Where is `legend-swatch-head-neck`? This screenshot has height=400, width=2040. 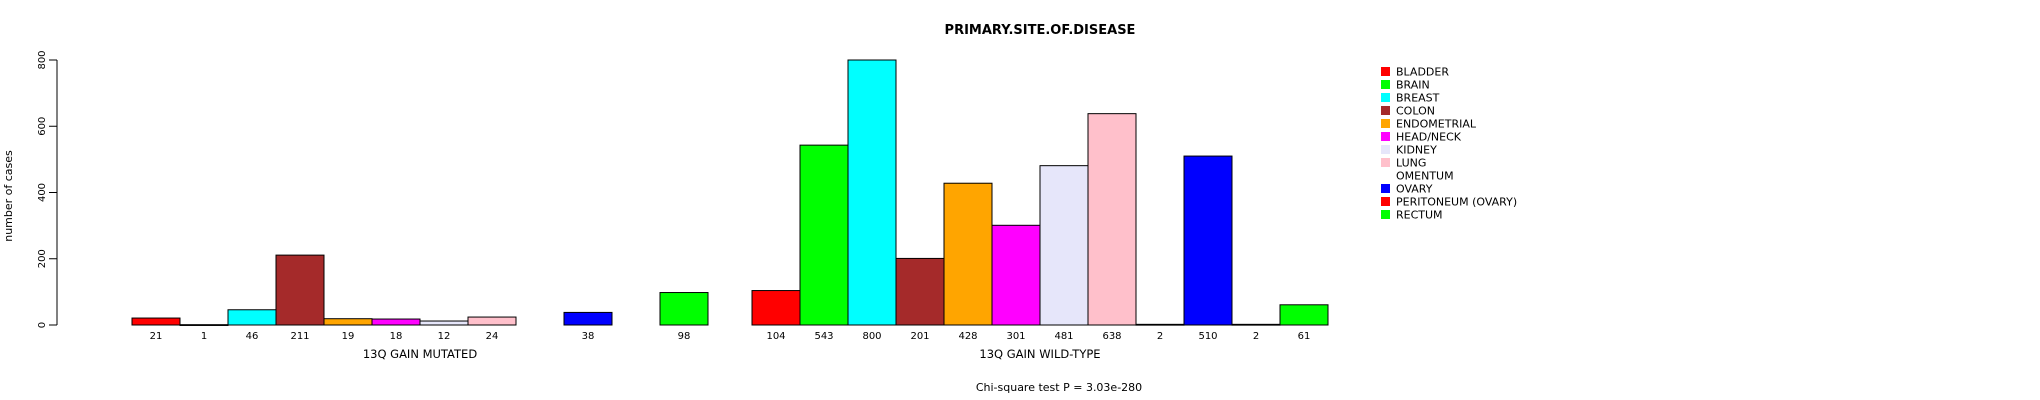 legend-swatch-head-neck is located at coordinates (1385, 136).